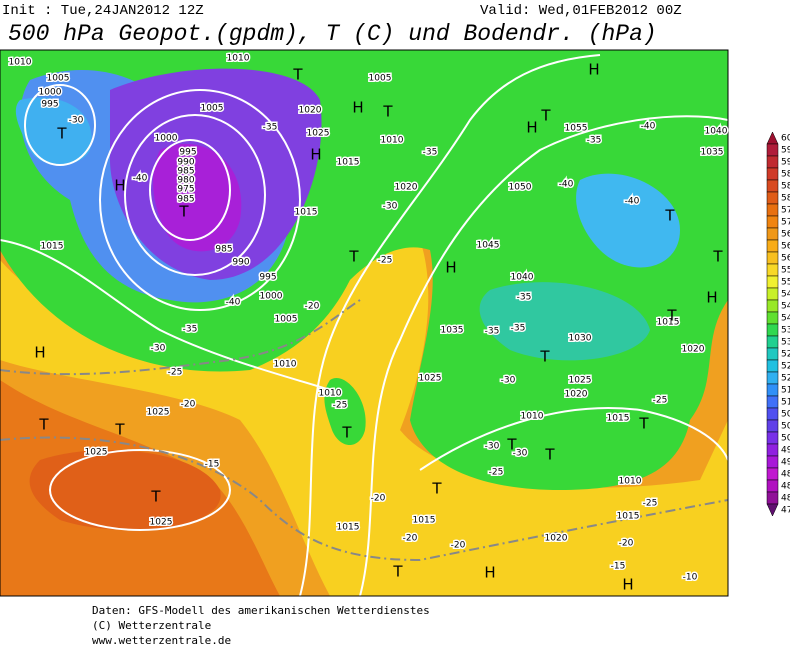  I want to click on isobar-label: 1000, so click(50, 93).